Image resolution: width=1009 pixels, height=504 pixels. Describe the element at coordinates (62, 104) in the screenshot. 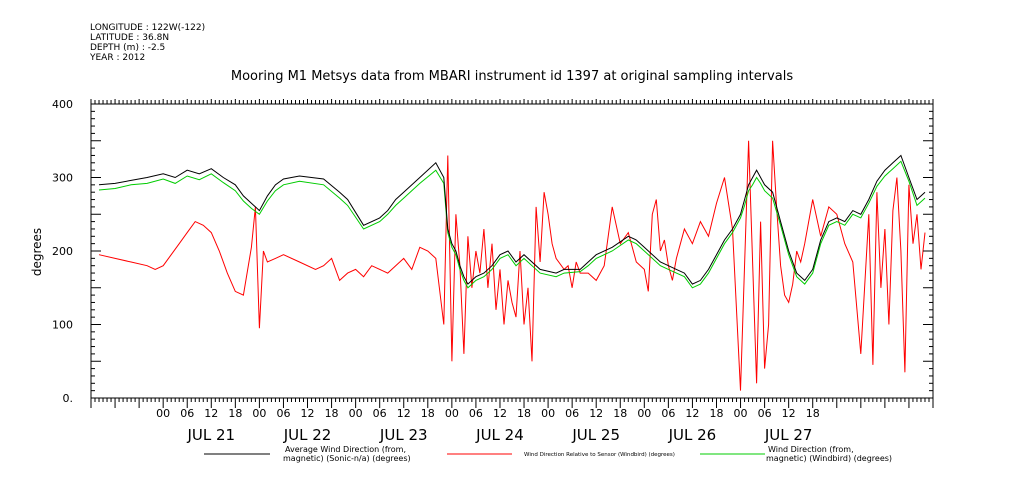

I see `y-tick-label: 400` at that location.